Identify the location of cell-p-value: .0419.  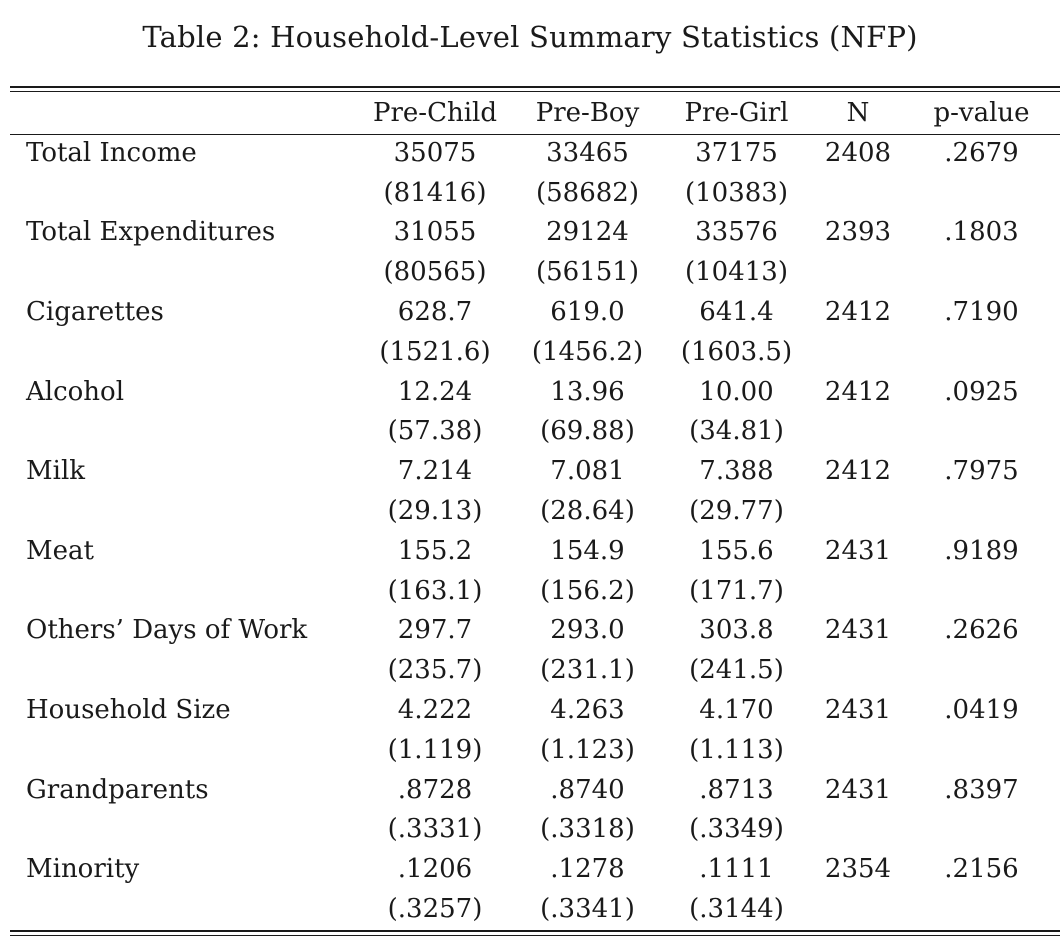
(981, 709).